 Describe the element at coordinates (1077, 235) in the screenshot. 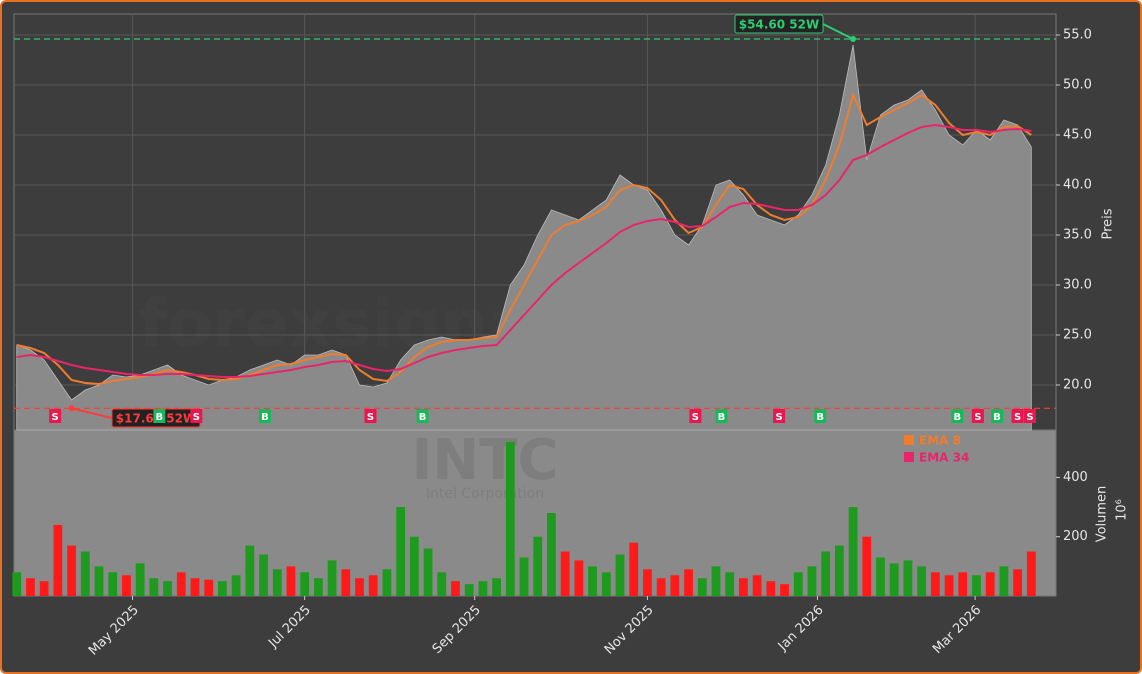

I see `y-tick-label: 35.0` at that location.